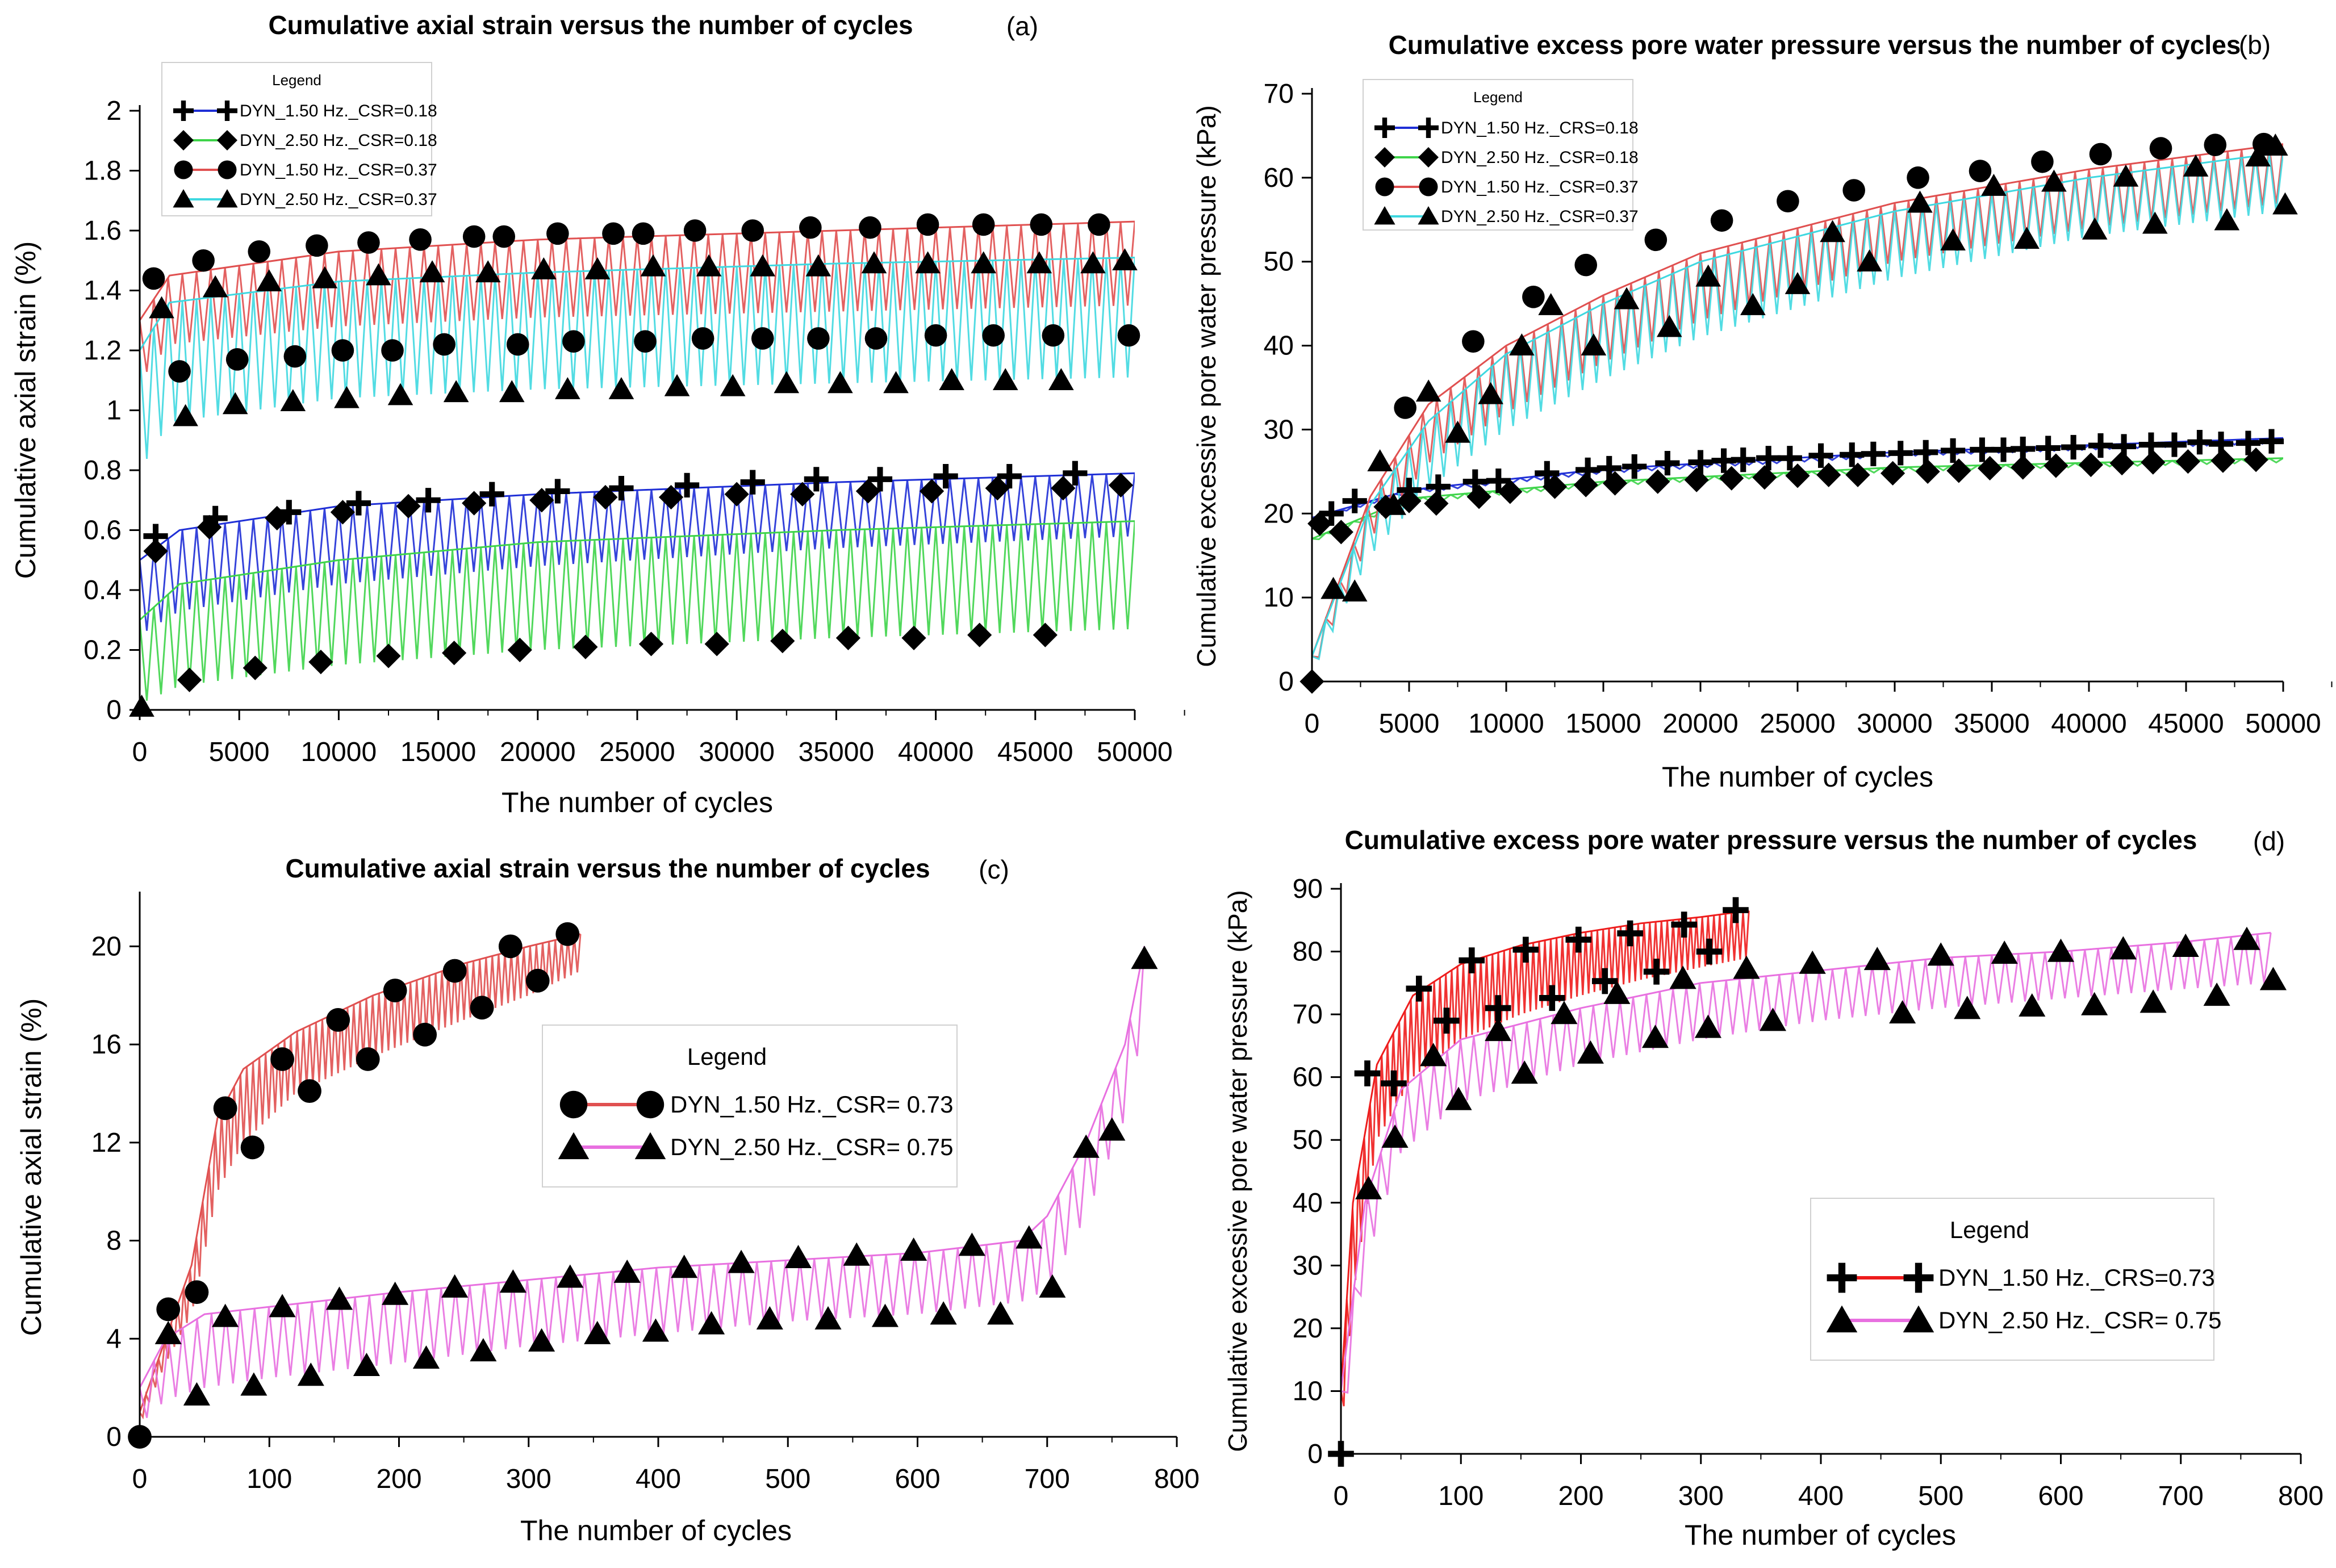 The height and width of the screenshot is (1568, 2336). What do you see at coordinates (1409, 724) in the screenshot?
I see `x-tick-label: 5000` at bounding box center [1409, 724].